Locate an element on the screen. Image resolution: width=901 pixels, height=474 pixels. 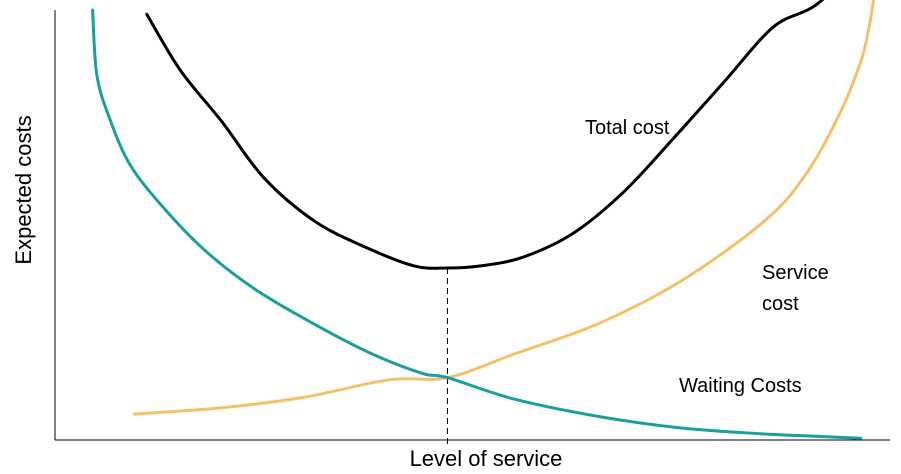
service-cost-label: Service cost is located at coordinates (795, 288).